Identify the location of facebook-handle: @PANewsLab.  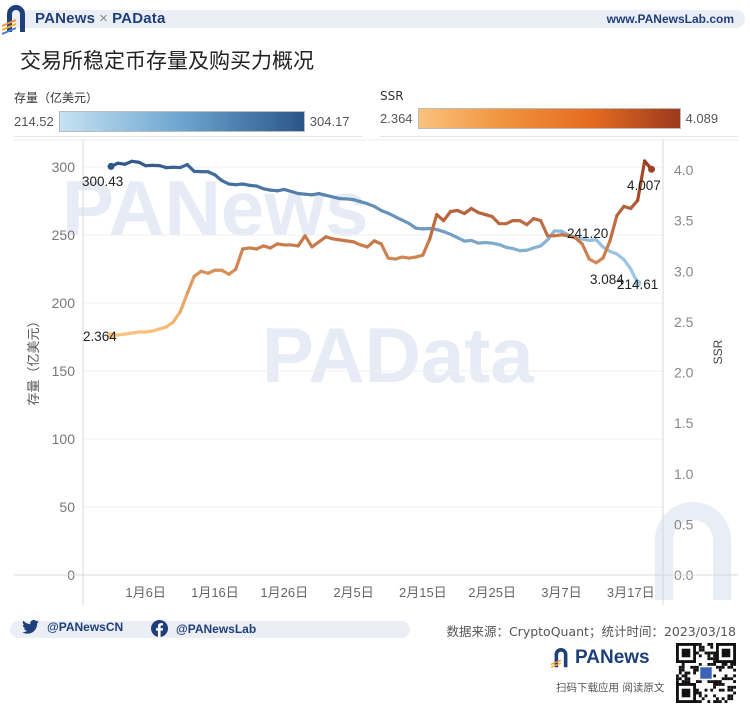
(203, 628).